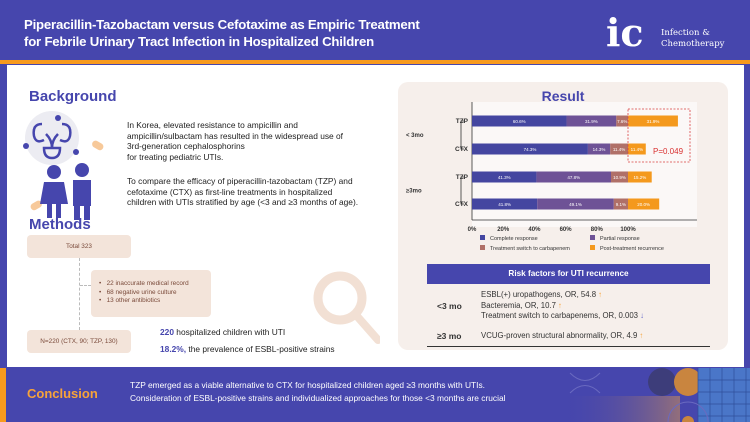 The width and height of the screenshot is (750, 422). Describe the element at coordinates (575, 204) in the screenshot. I see `bar-data-label: 49.1%` at that location.